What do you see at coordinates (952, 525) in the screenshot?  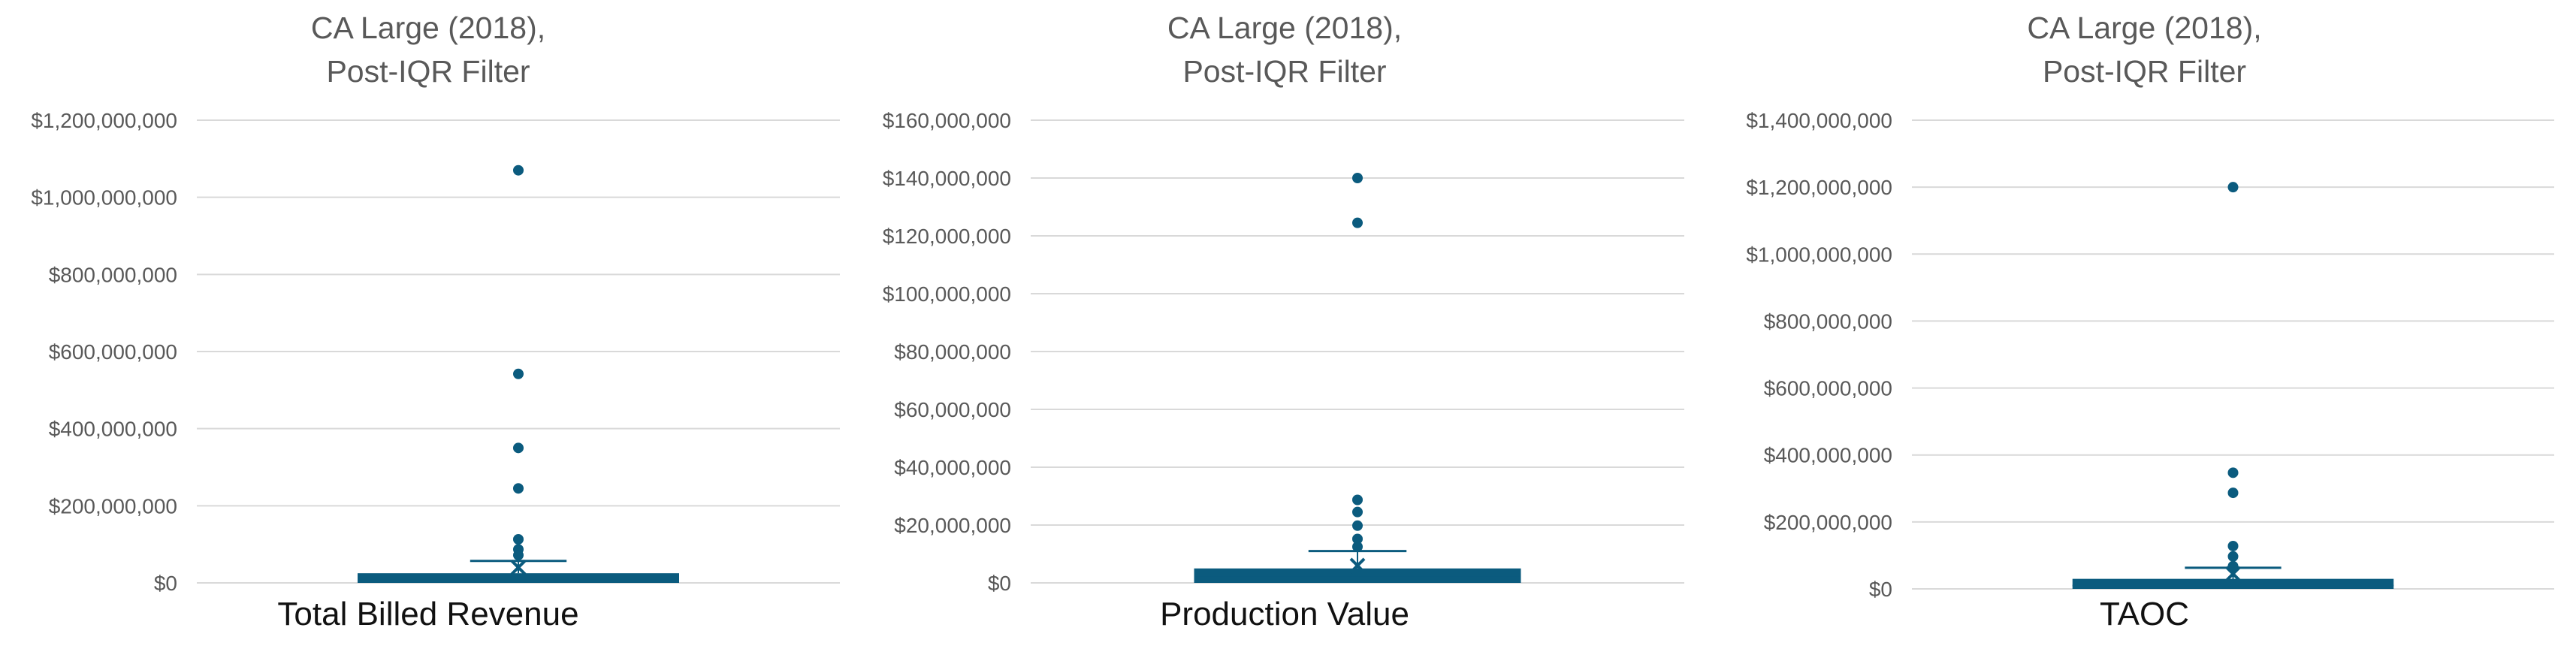 I see `y-tick-label: $20,000,000` at bounding box center [952, 525].